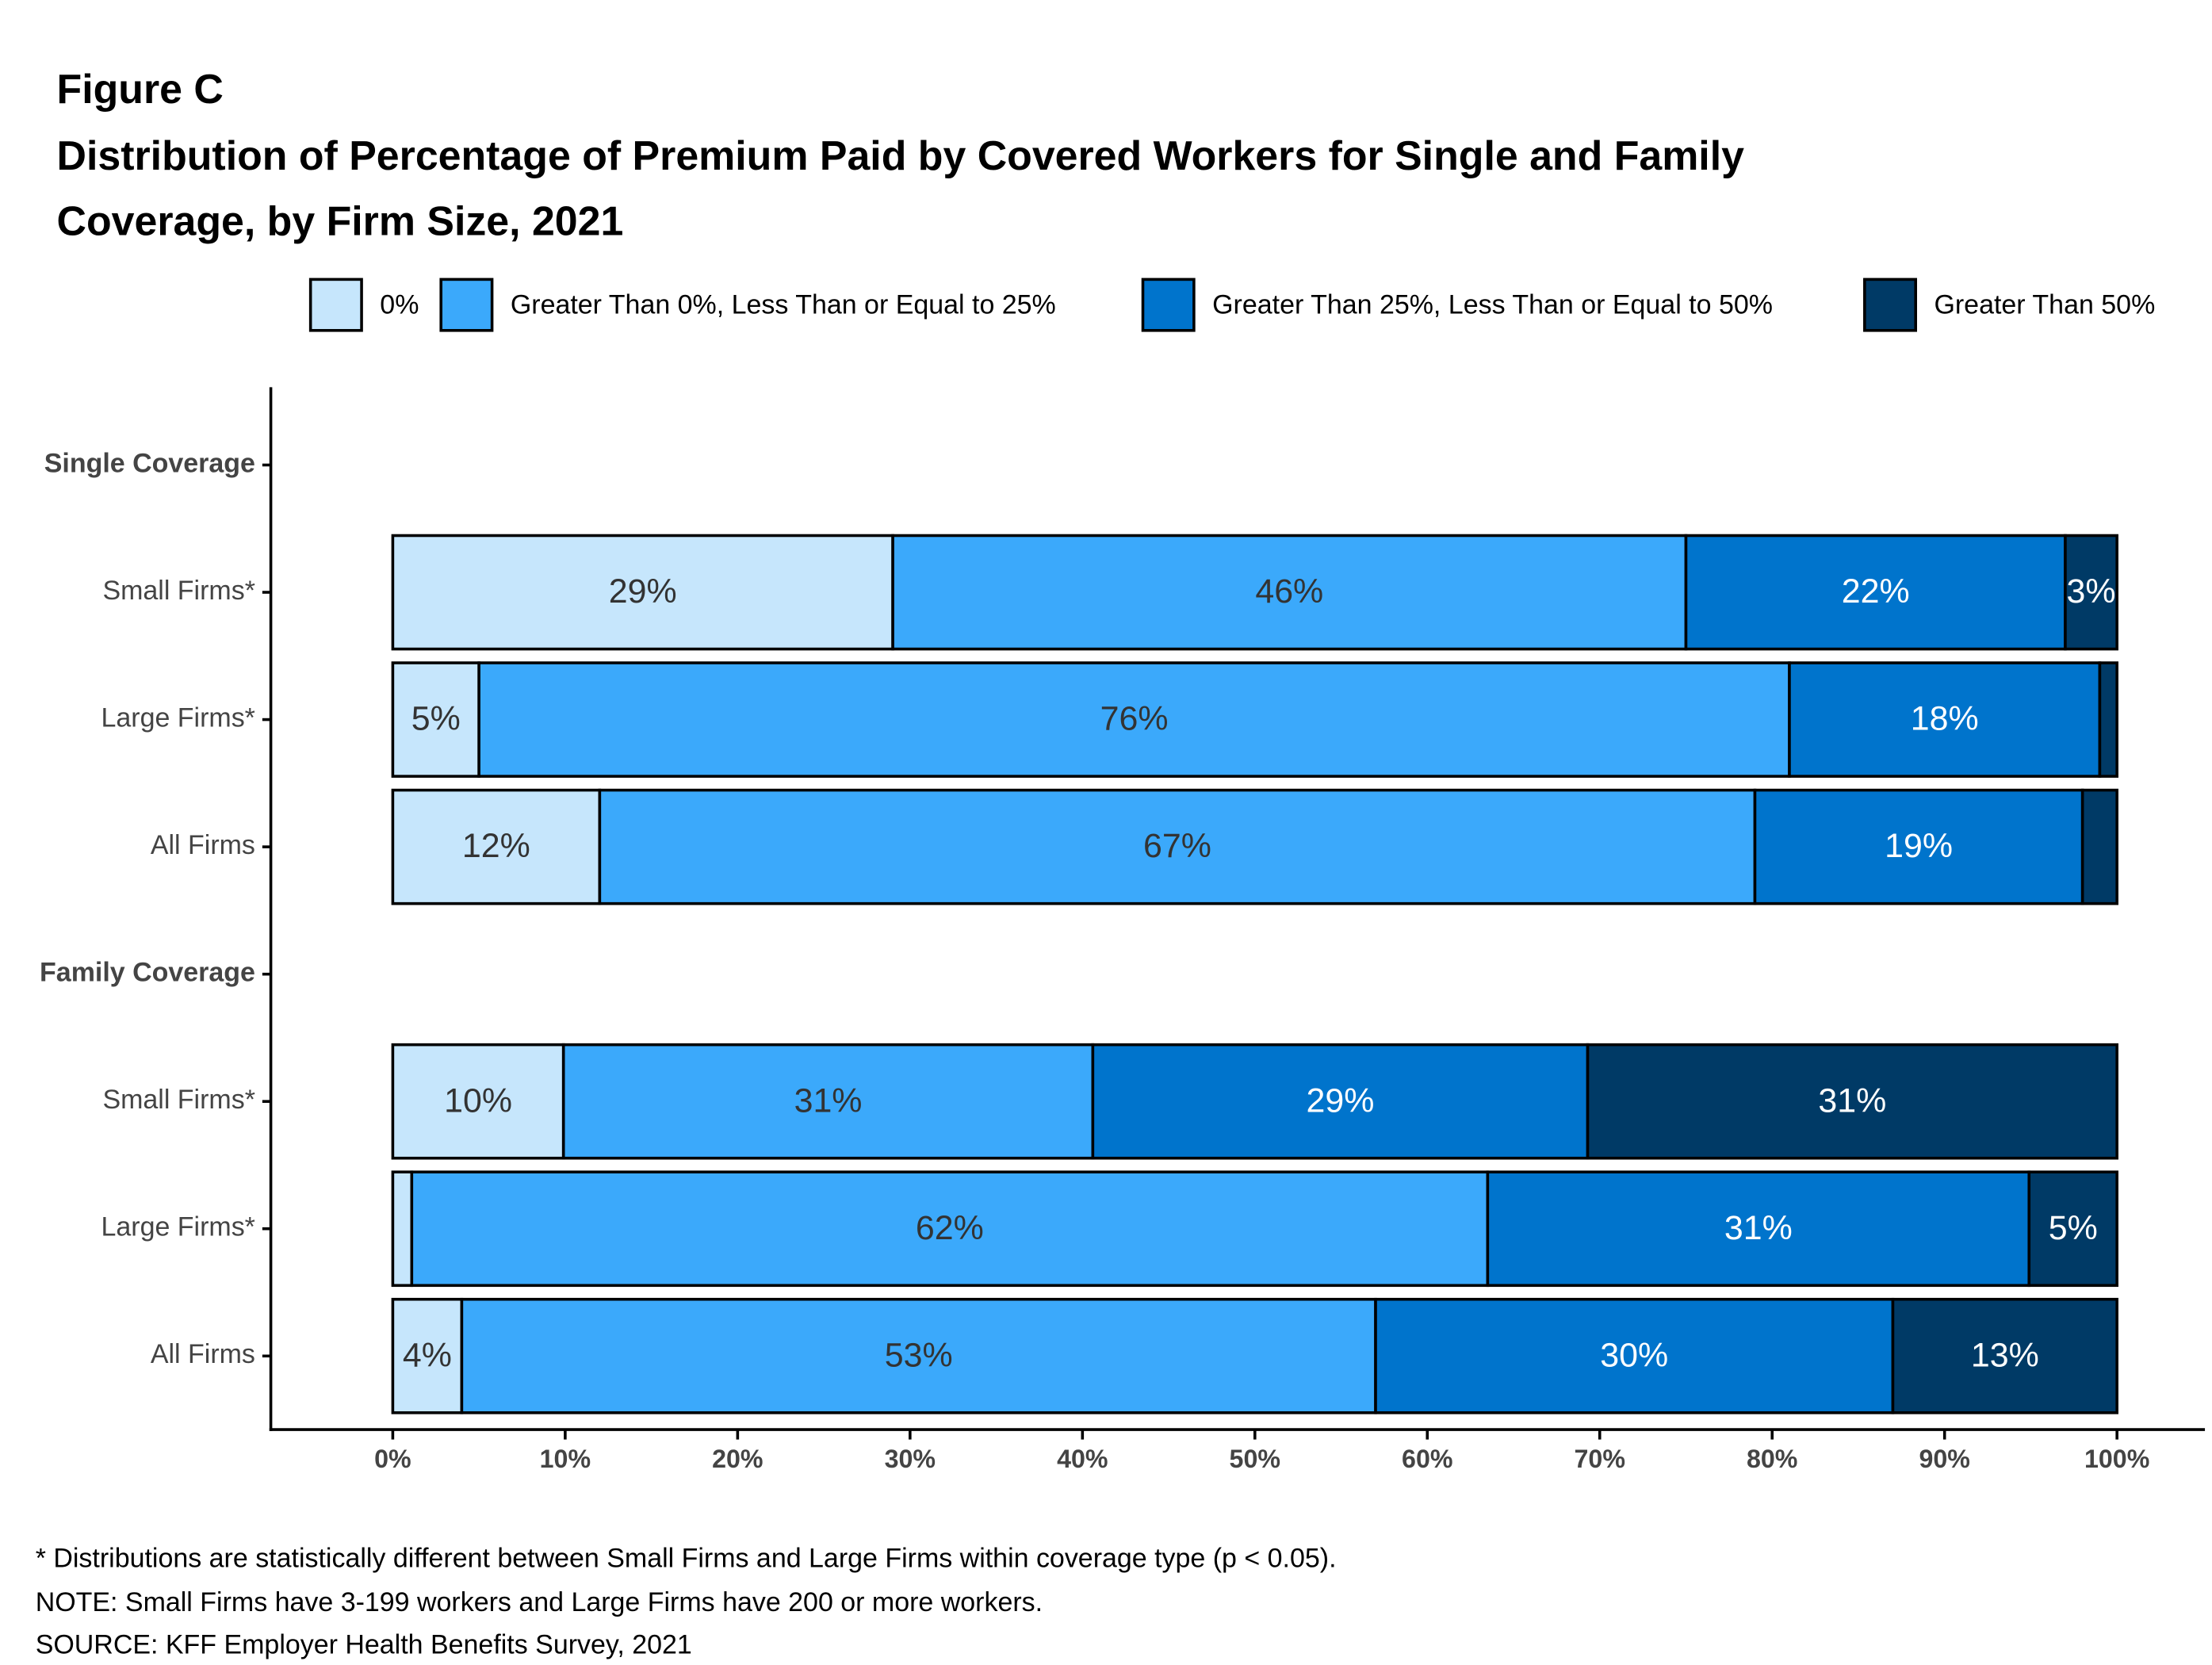 This screenshot has height=1665, width=2212. What do you see at coordinates (911, 1459) in the screenshot?
I see `x-tick-label: 30%` at bounding box center [911, 1459].